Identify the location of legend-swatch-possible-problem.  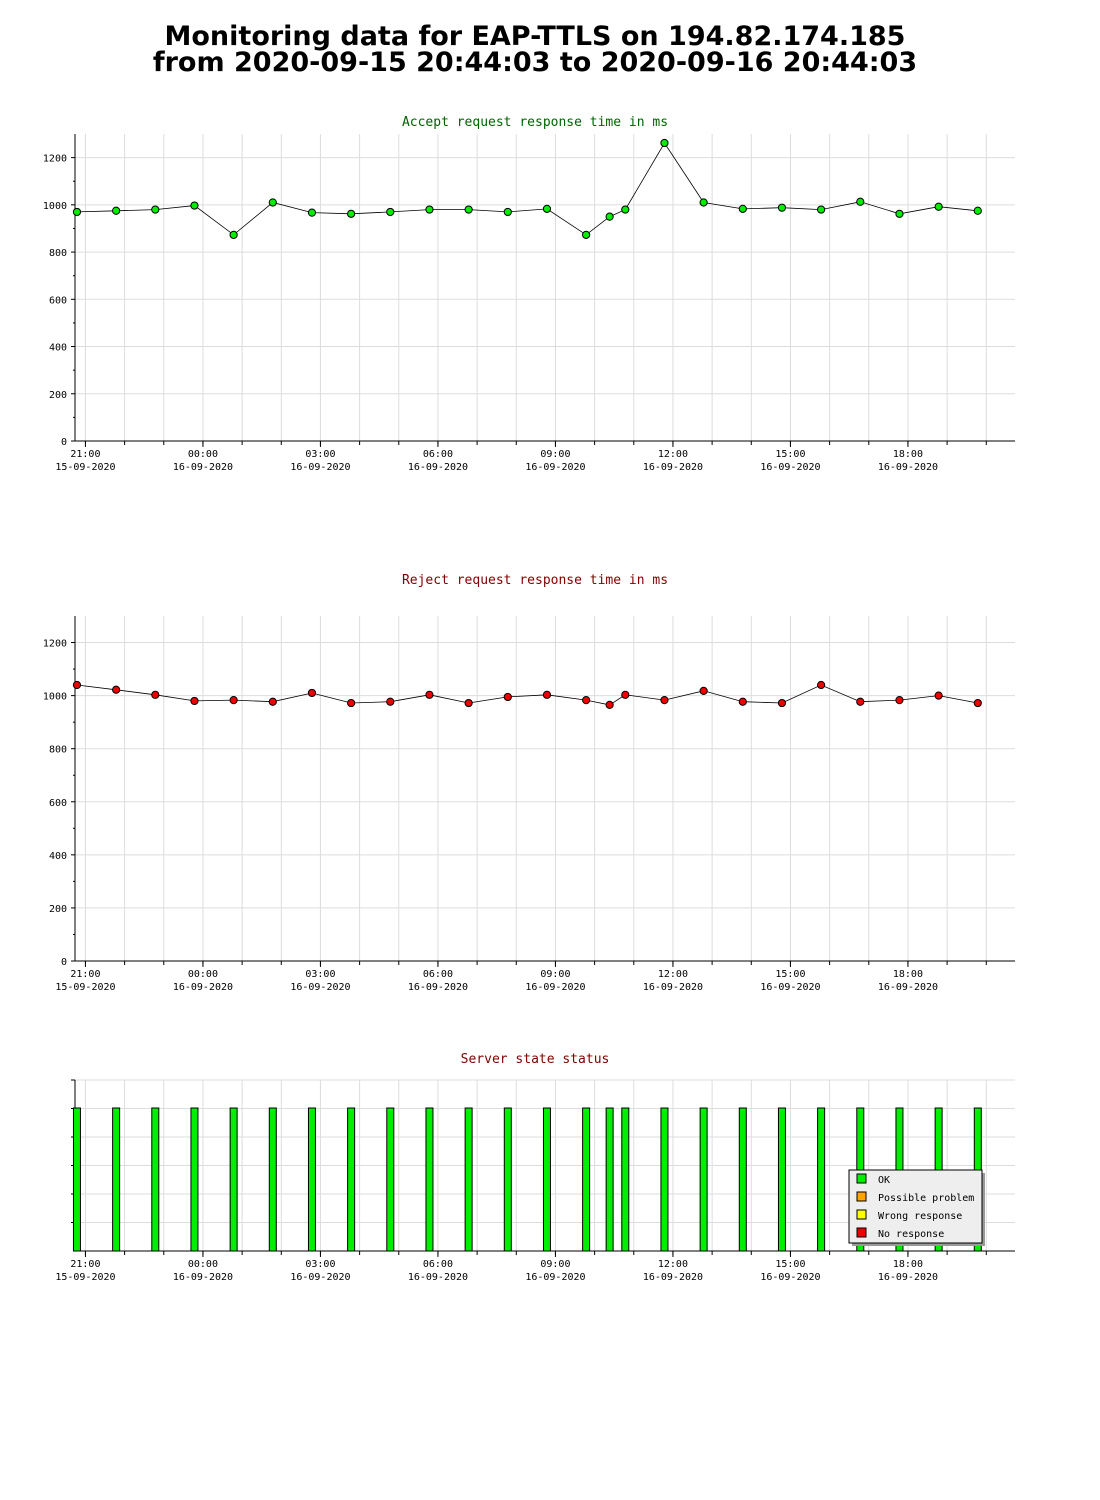
(861, 1196).